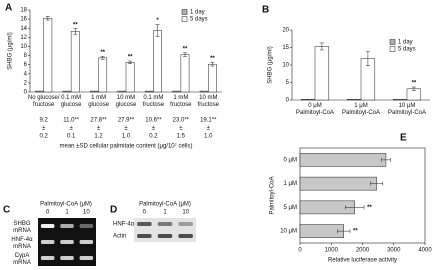  Describe the element at coordinates (98, 121) in the screenshot. I see `table-mean: 27.8**` at that location.